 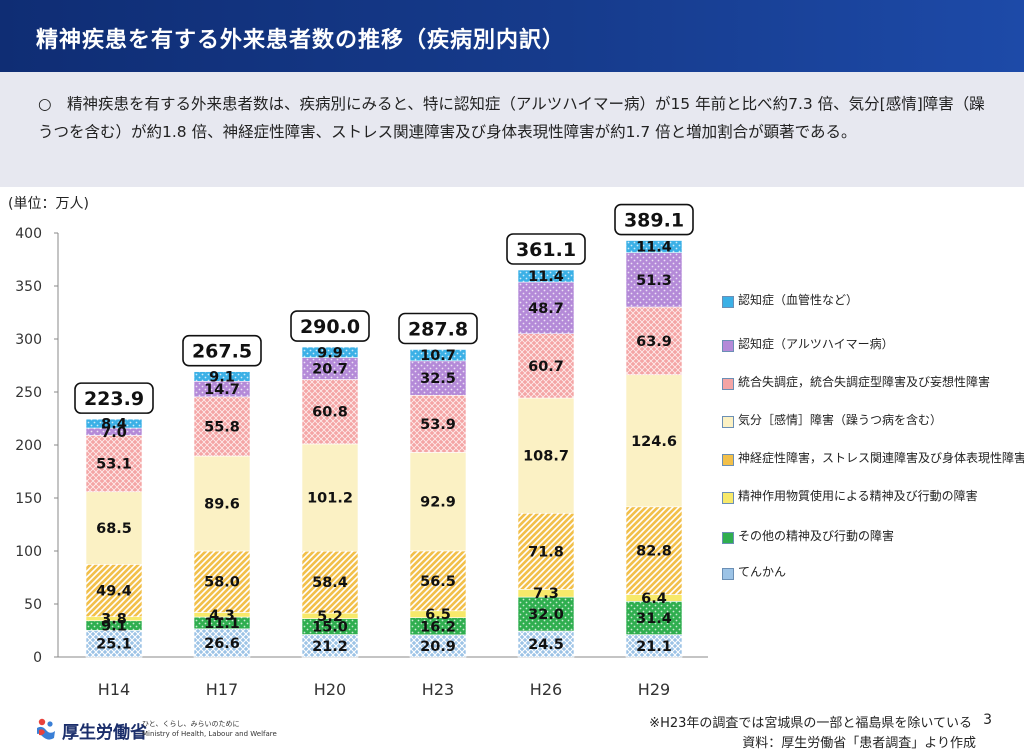 I want to click on legend-item: 神経症性障害，ストレス関連障害及び身体表現性障害, so click(x=873, y=460).